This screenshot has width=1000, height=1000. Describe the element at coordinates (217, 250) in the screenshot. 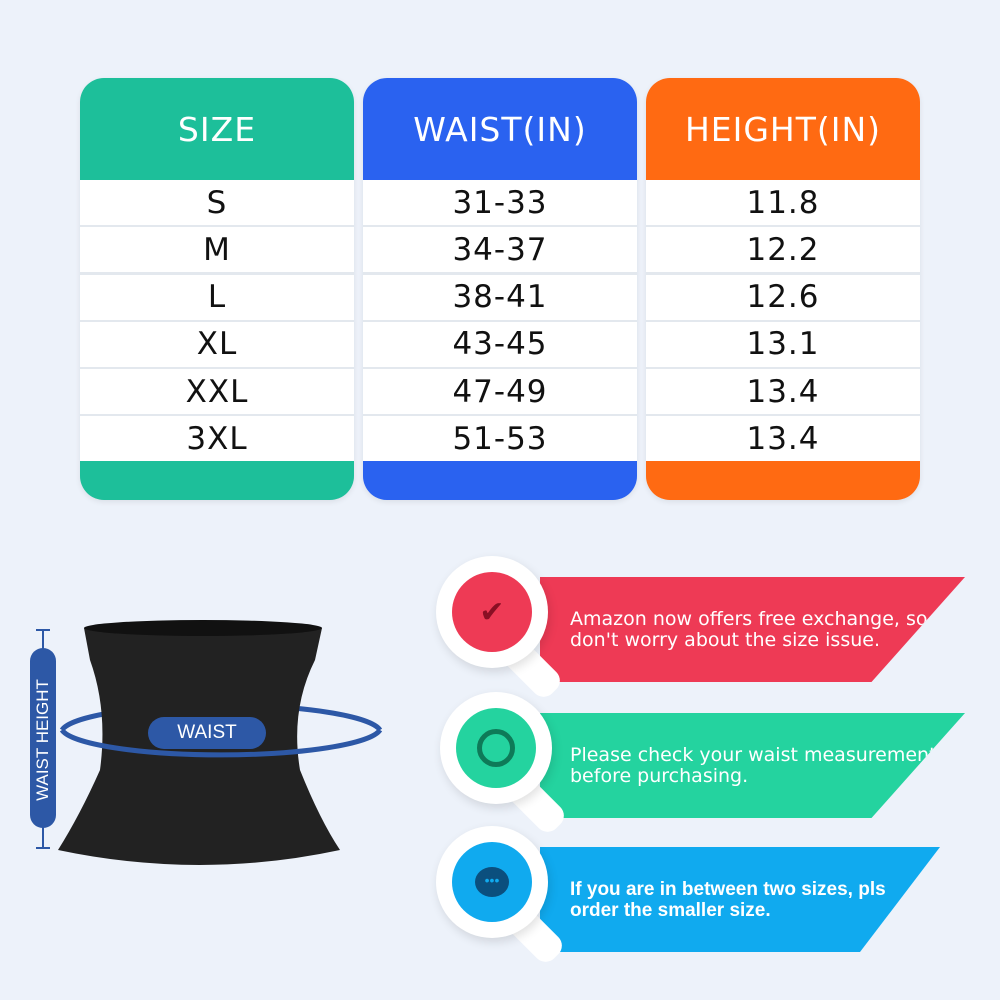

I see `table-cell: M` at that location.